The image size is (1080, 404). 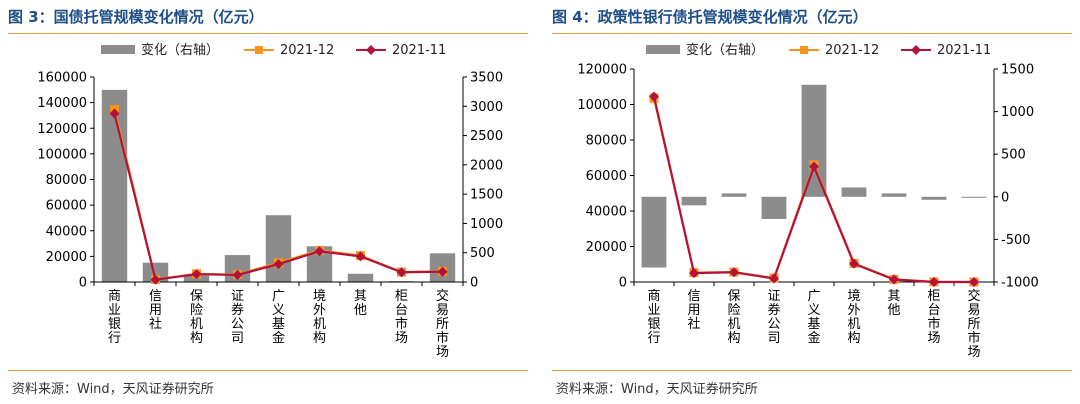 I want to click on left-axis-tick-label: 0, so click(x=623, y=283).